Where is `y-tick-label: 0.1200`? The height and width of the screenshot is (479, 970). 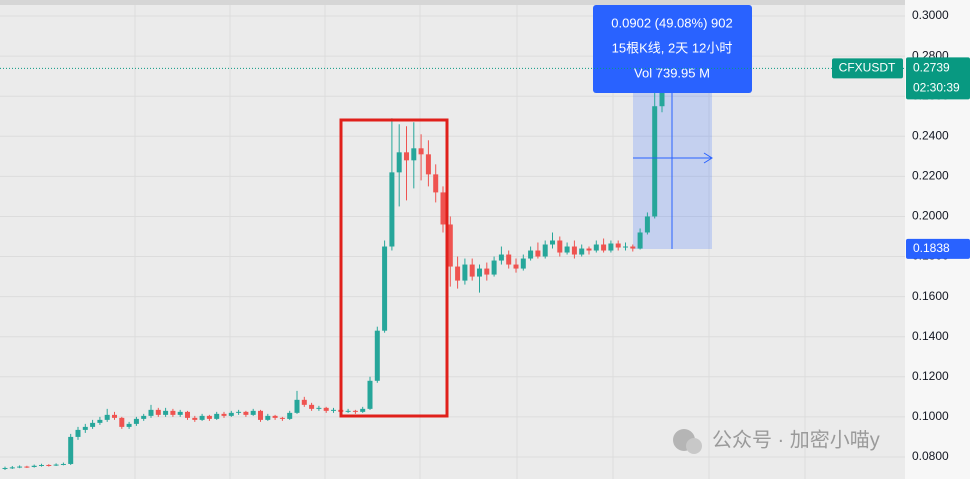 y-tick-label: 0.1200 is located at coordinates (930, 376).